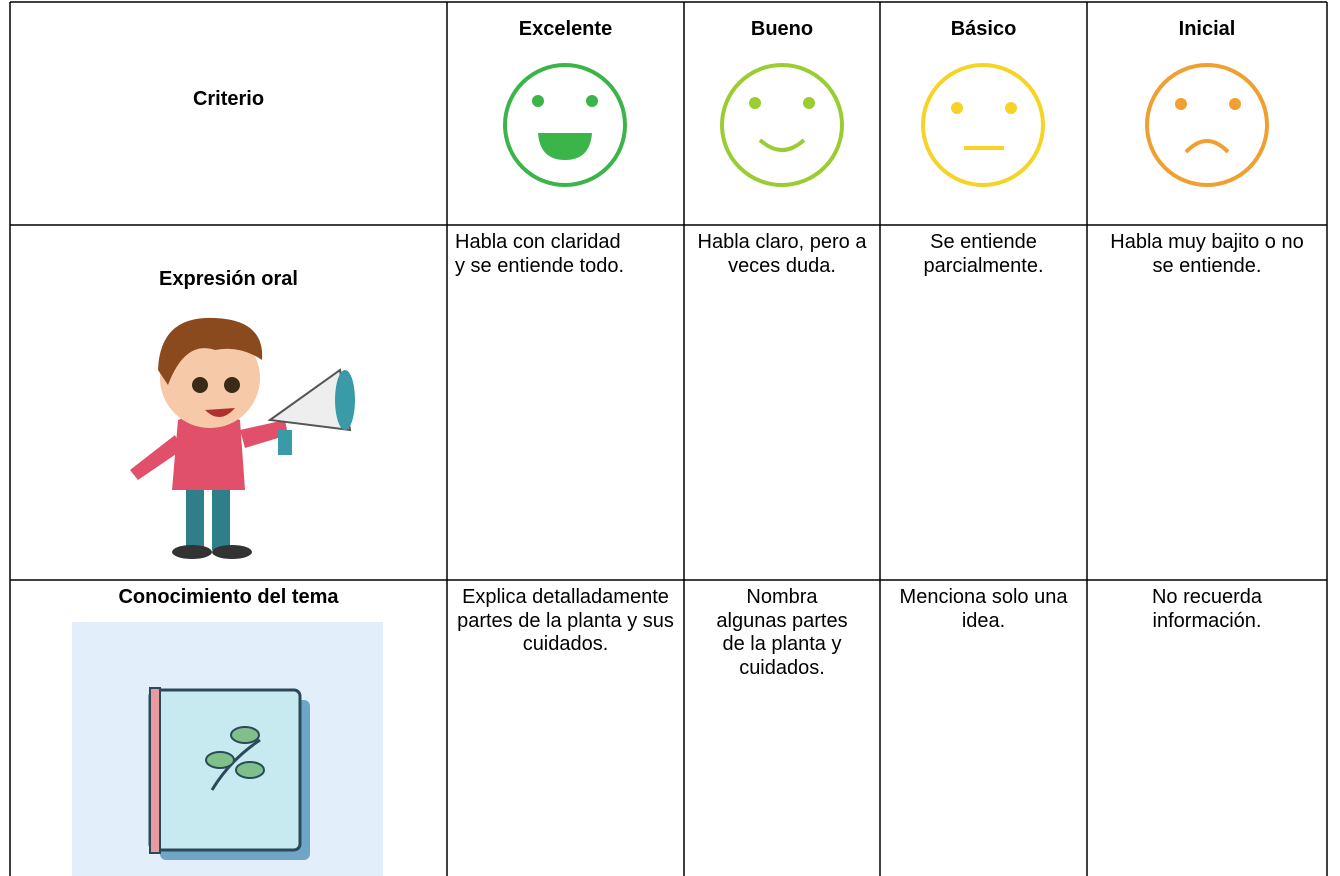 The height and width of the screenshot is (876, 1340). What do you see at coordinates (1207, 29) in the screenshot?
I see `header-cell: Inicial` at bounding box center [1207, 29].